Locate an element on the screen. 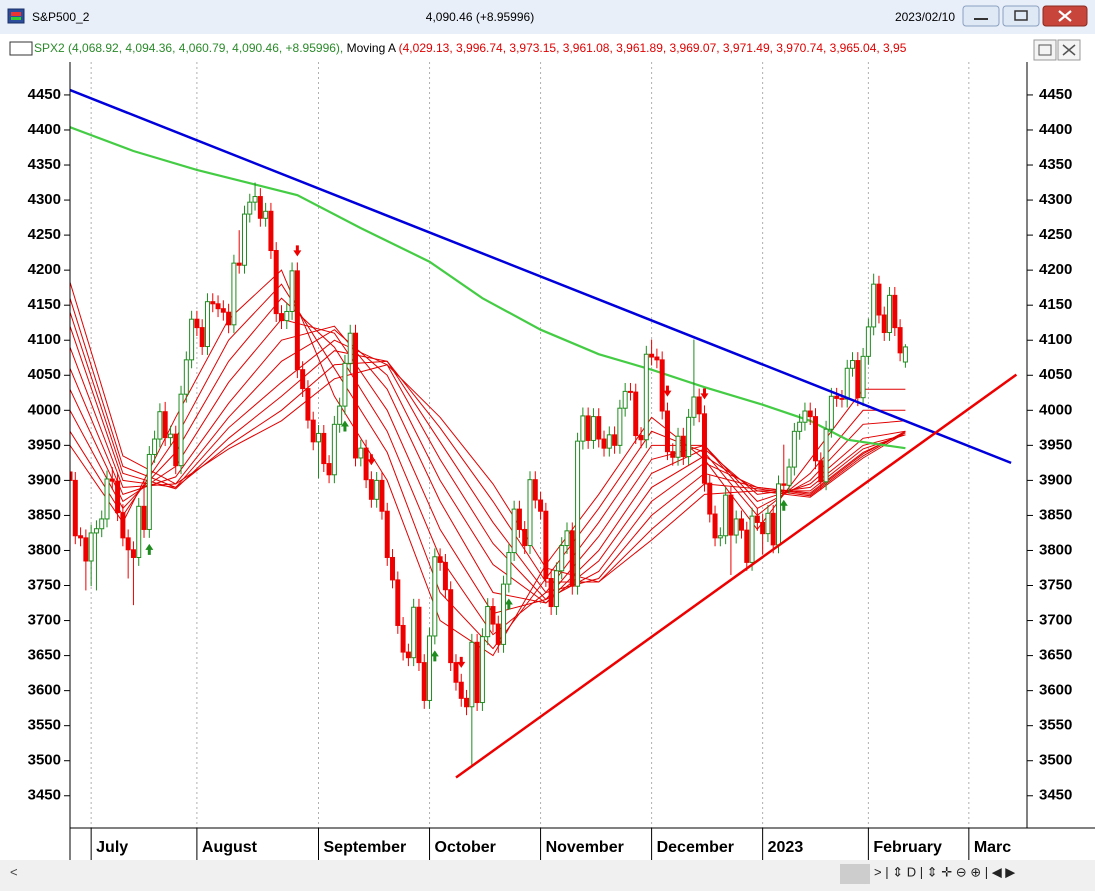 Image resolution: width=1095 pixels, height=891 pixels. x-tick-label: February is located at coordinates (907, 847).